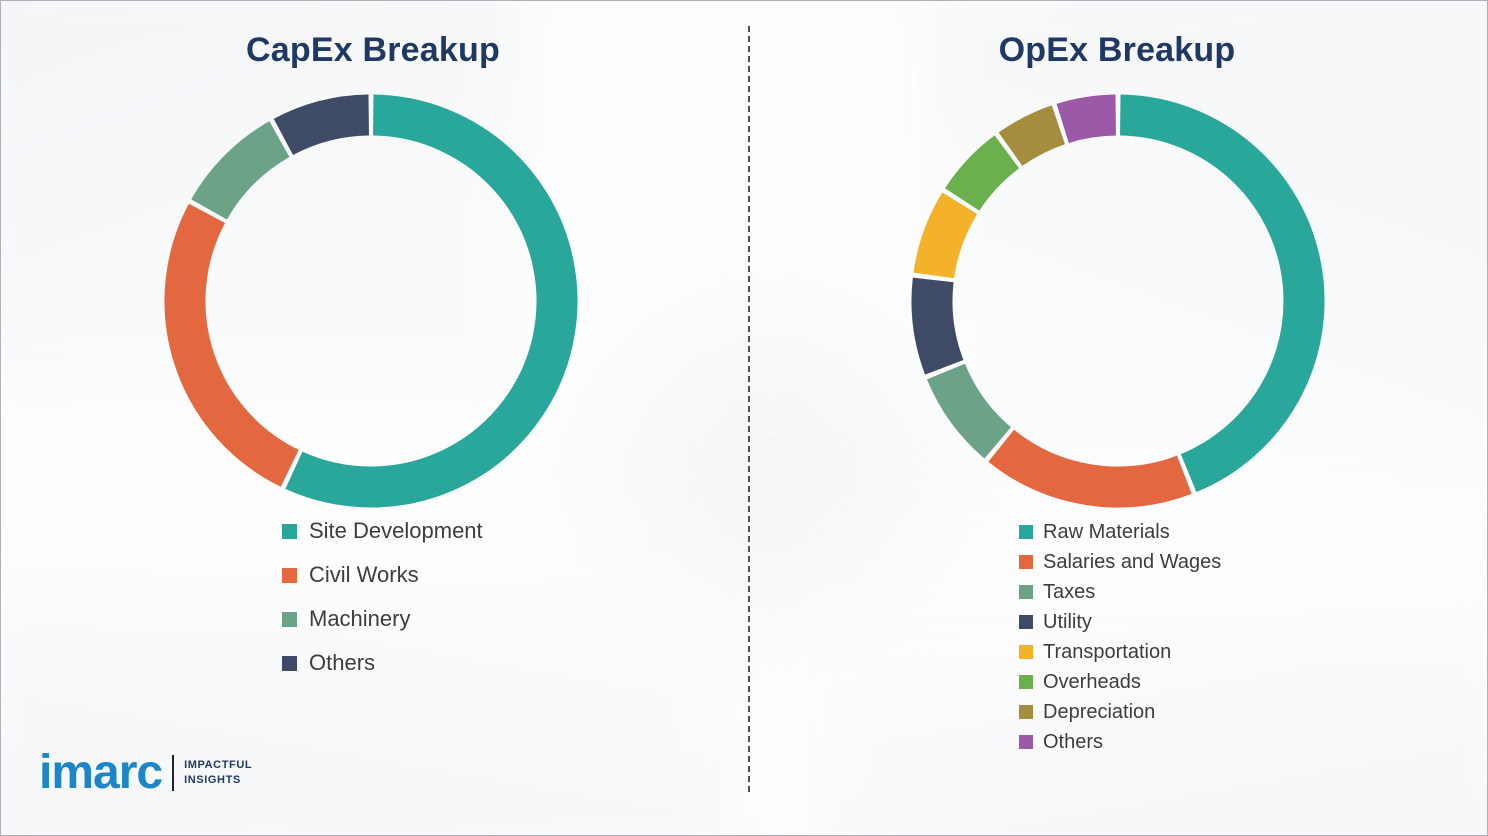  I want to click on logo-tagline-line: INSIGHTS, so click(212, 780).